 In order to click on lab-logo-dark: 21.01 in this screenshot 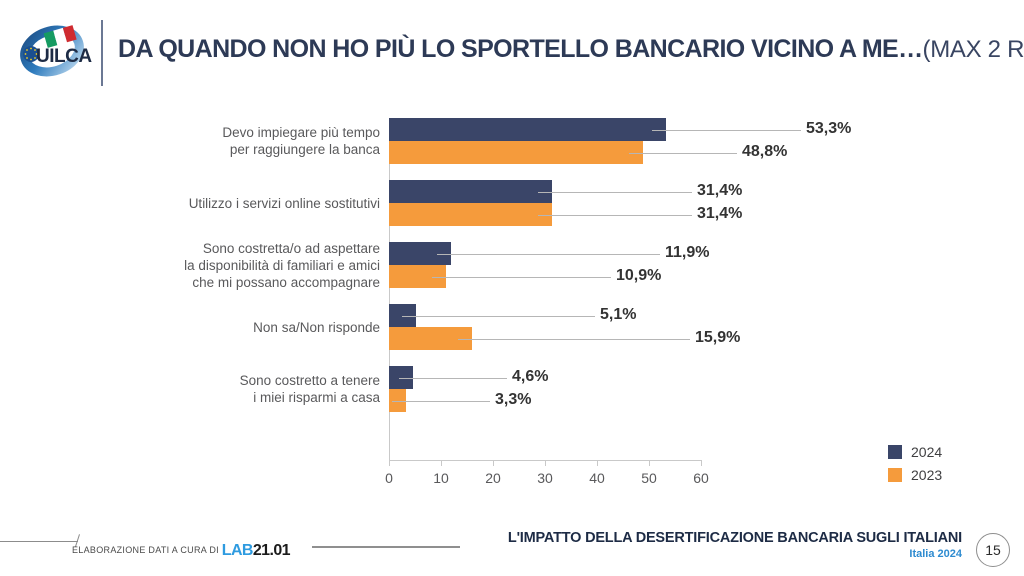, I will do `click(271, 550)`.